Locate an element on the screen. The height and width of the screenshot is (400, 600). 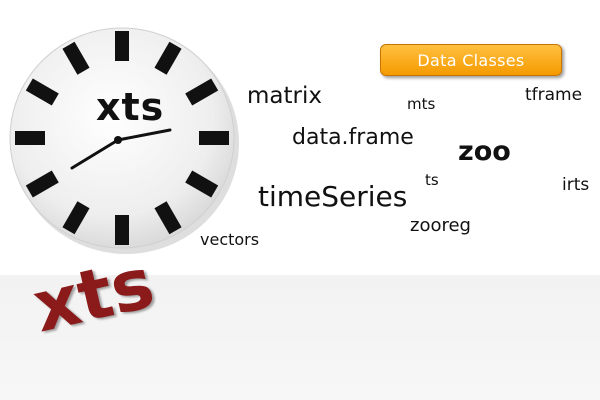
clock-center is located at coordinates (118, 140).